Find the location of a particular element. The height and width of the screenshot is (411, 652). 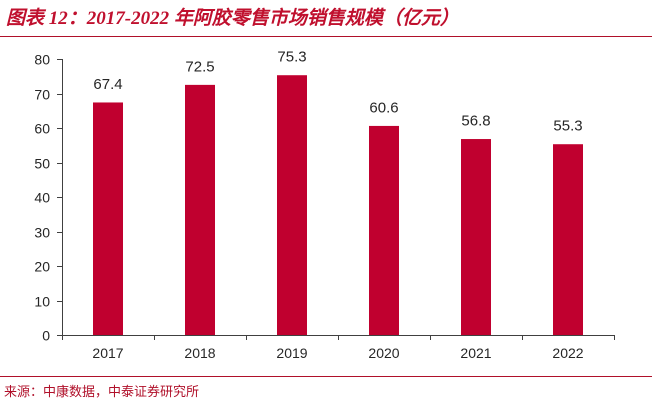

source-divider is located at coordinates (326, 376).